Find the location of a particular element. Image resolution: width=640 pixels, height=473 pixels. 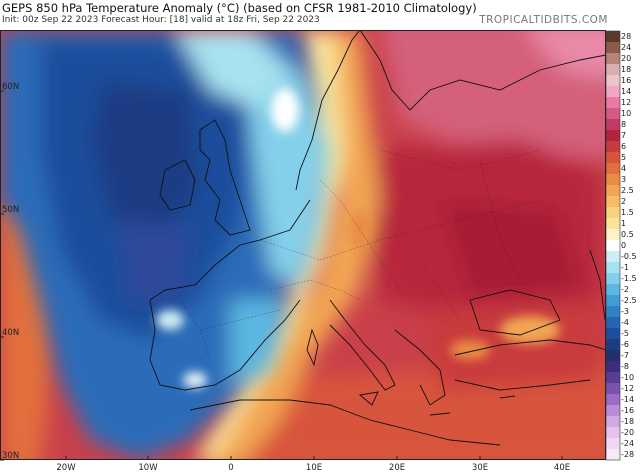

lon-label: 10E is located at coordinates (314, 468).